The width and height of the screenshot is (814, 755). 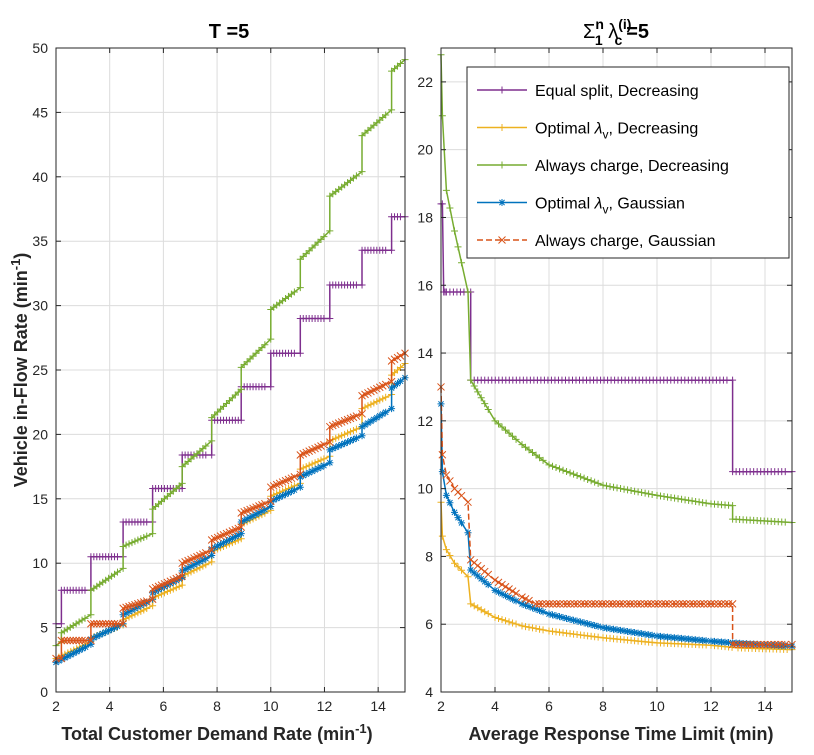 I want to click on left-y-tick-label: 40, so click(x=40, y=177).